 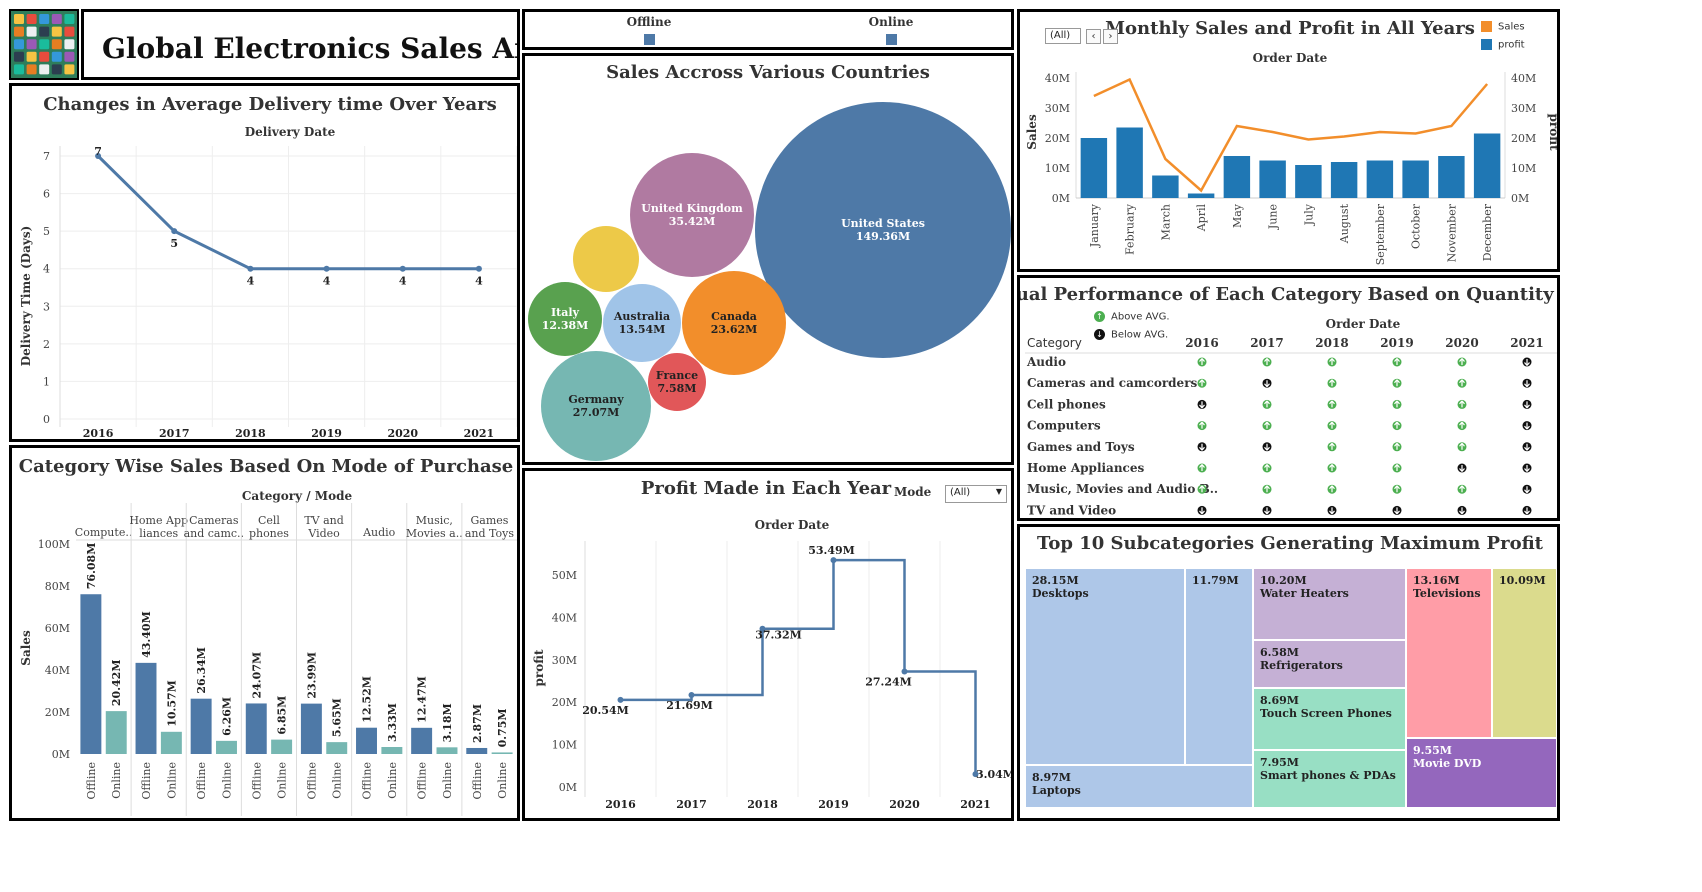 What do you see at coordinates (649, 39) in the screenshot?
I see `mode-legend-swatch` at bounding box center [649, 39].